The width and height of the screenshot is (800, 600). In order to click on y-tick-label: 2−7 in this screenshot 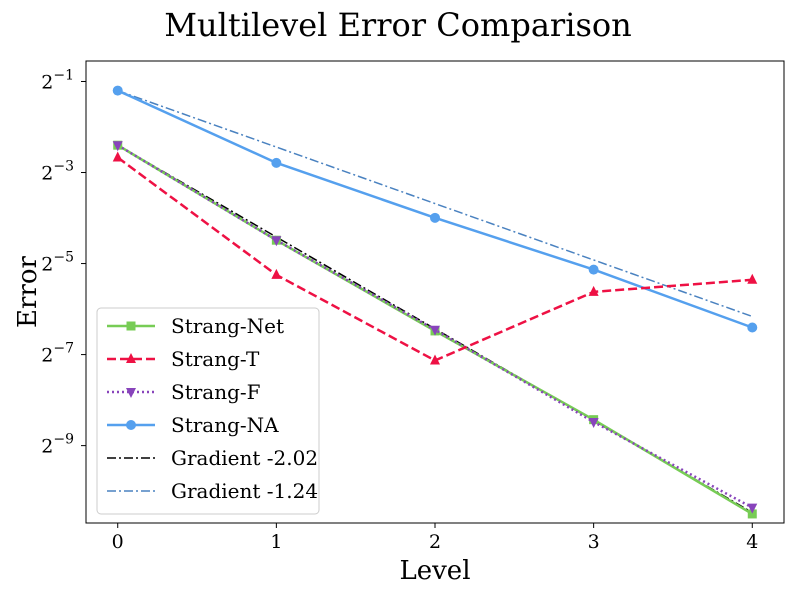, I will do `click(57, 354)`.